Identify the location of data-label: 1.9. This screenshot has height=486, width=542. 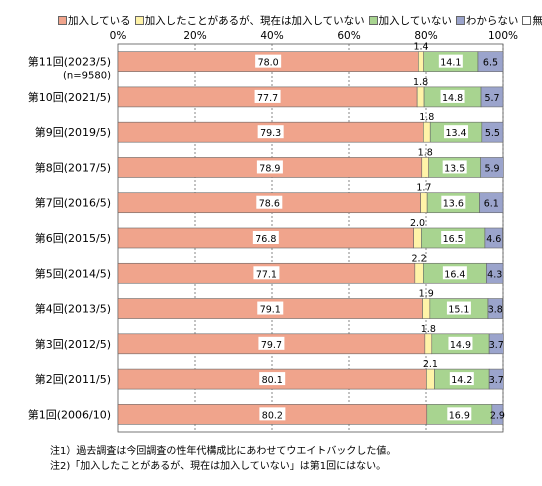
(426, 294).